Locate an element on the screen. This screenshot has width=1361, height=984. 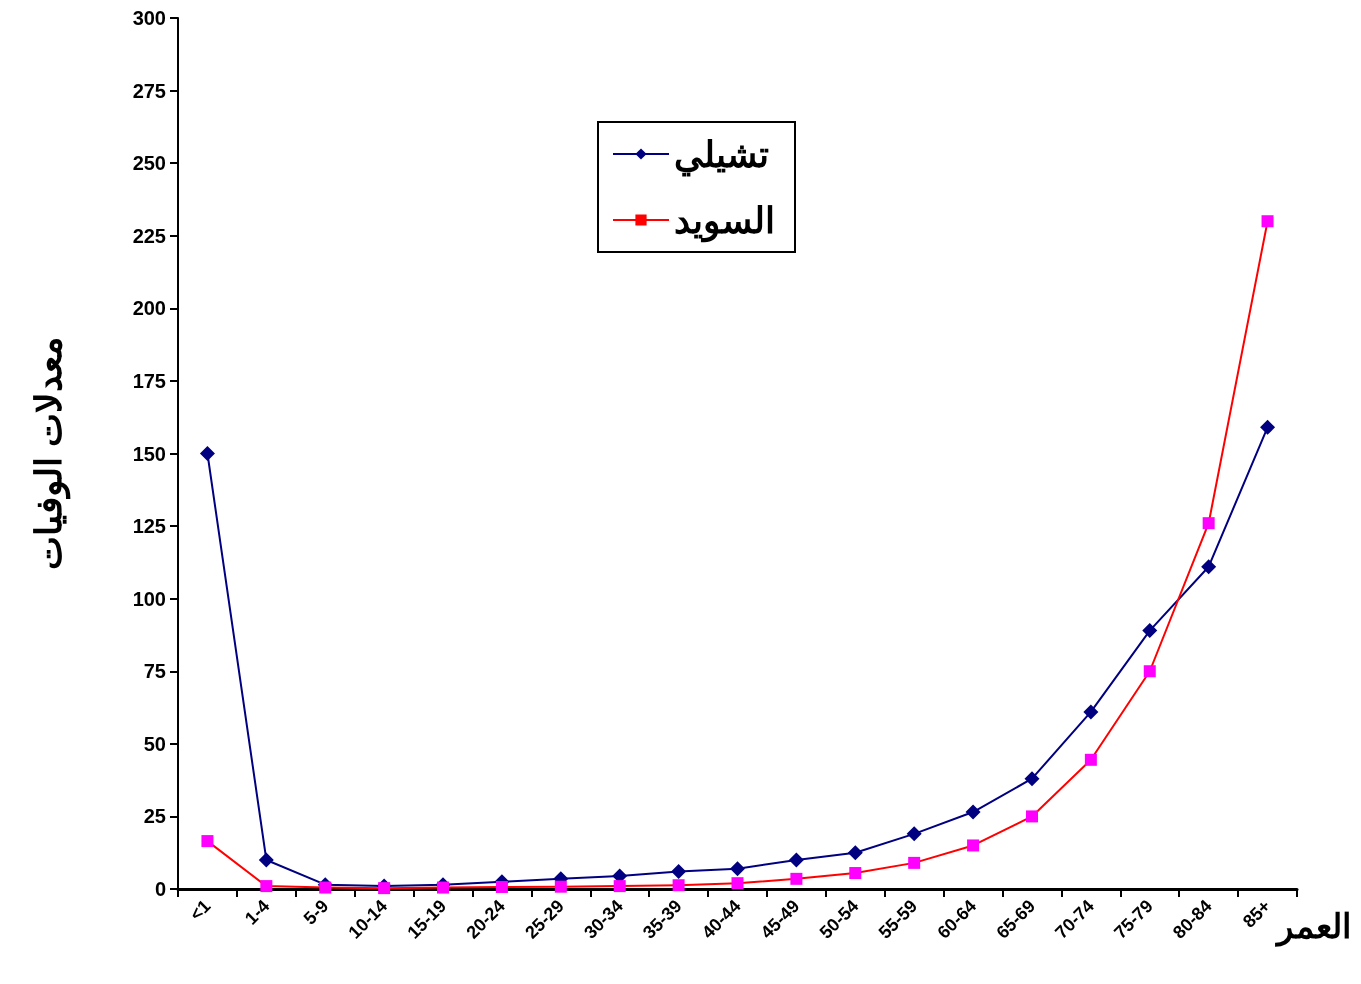
y-tick-label: 75 is located at coordinates (154, 671).